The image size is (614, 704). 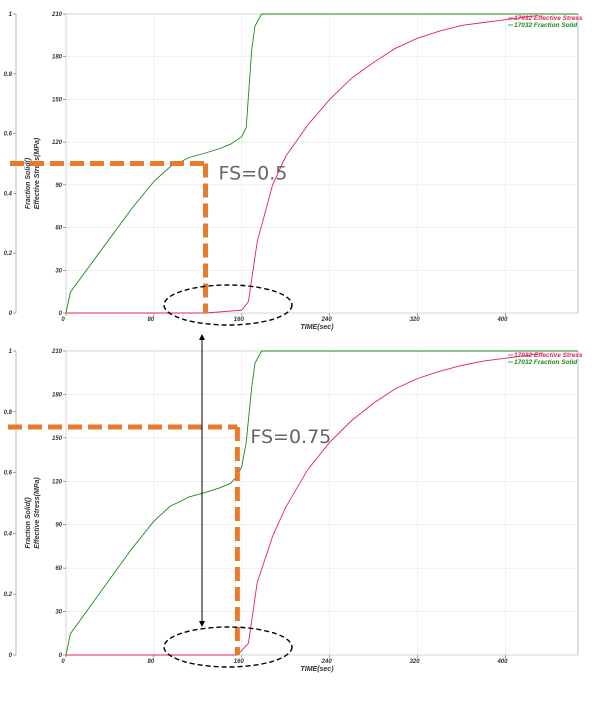 I want to click on annotation-label: FS=0.75, so click(x=290, y=437).